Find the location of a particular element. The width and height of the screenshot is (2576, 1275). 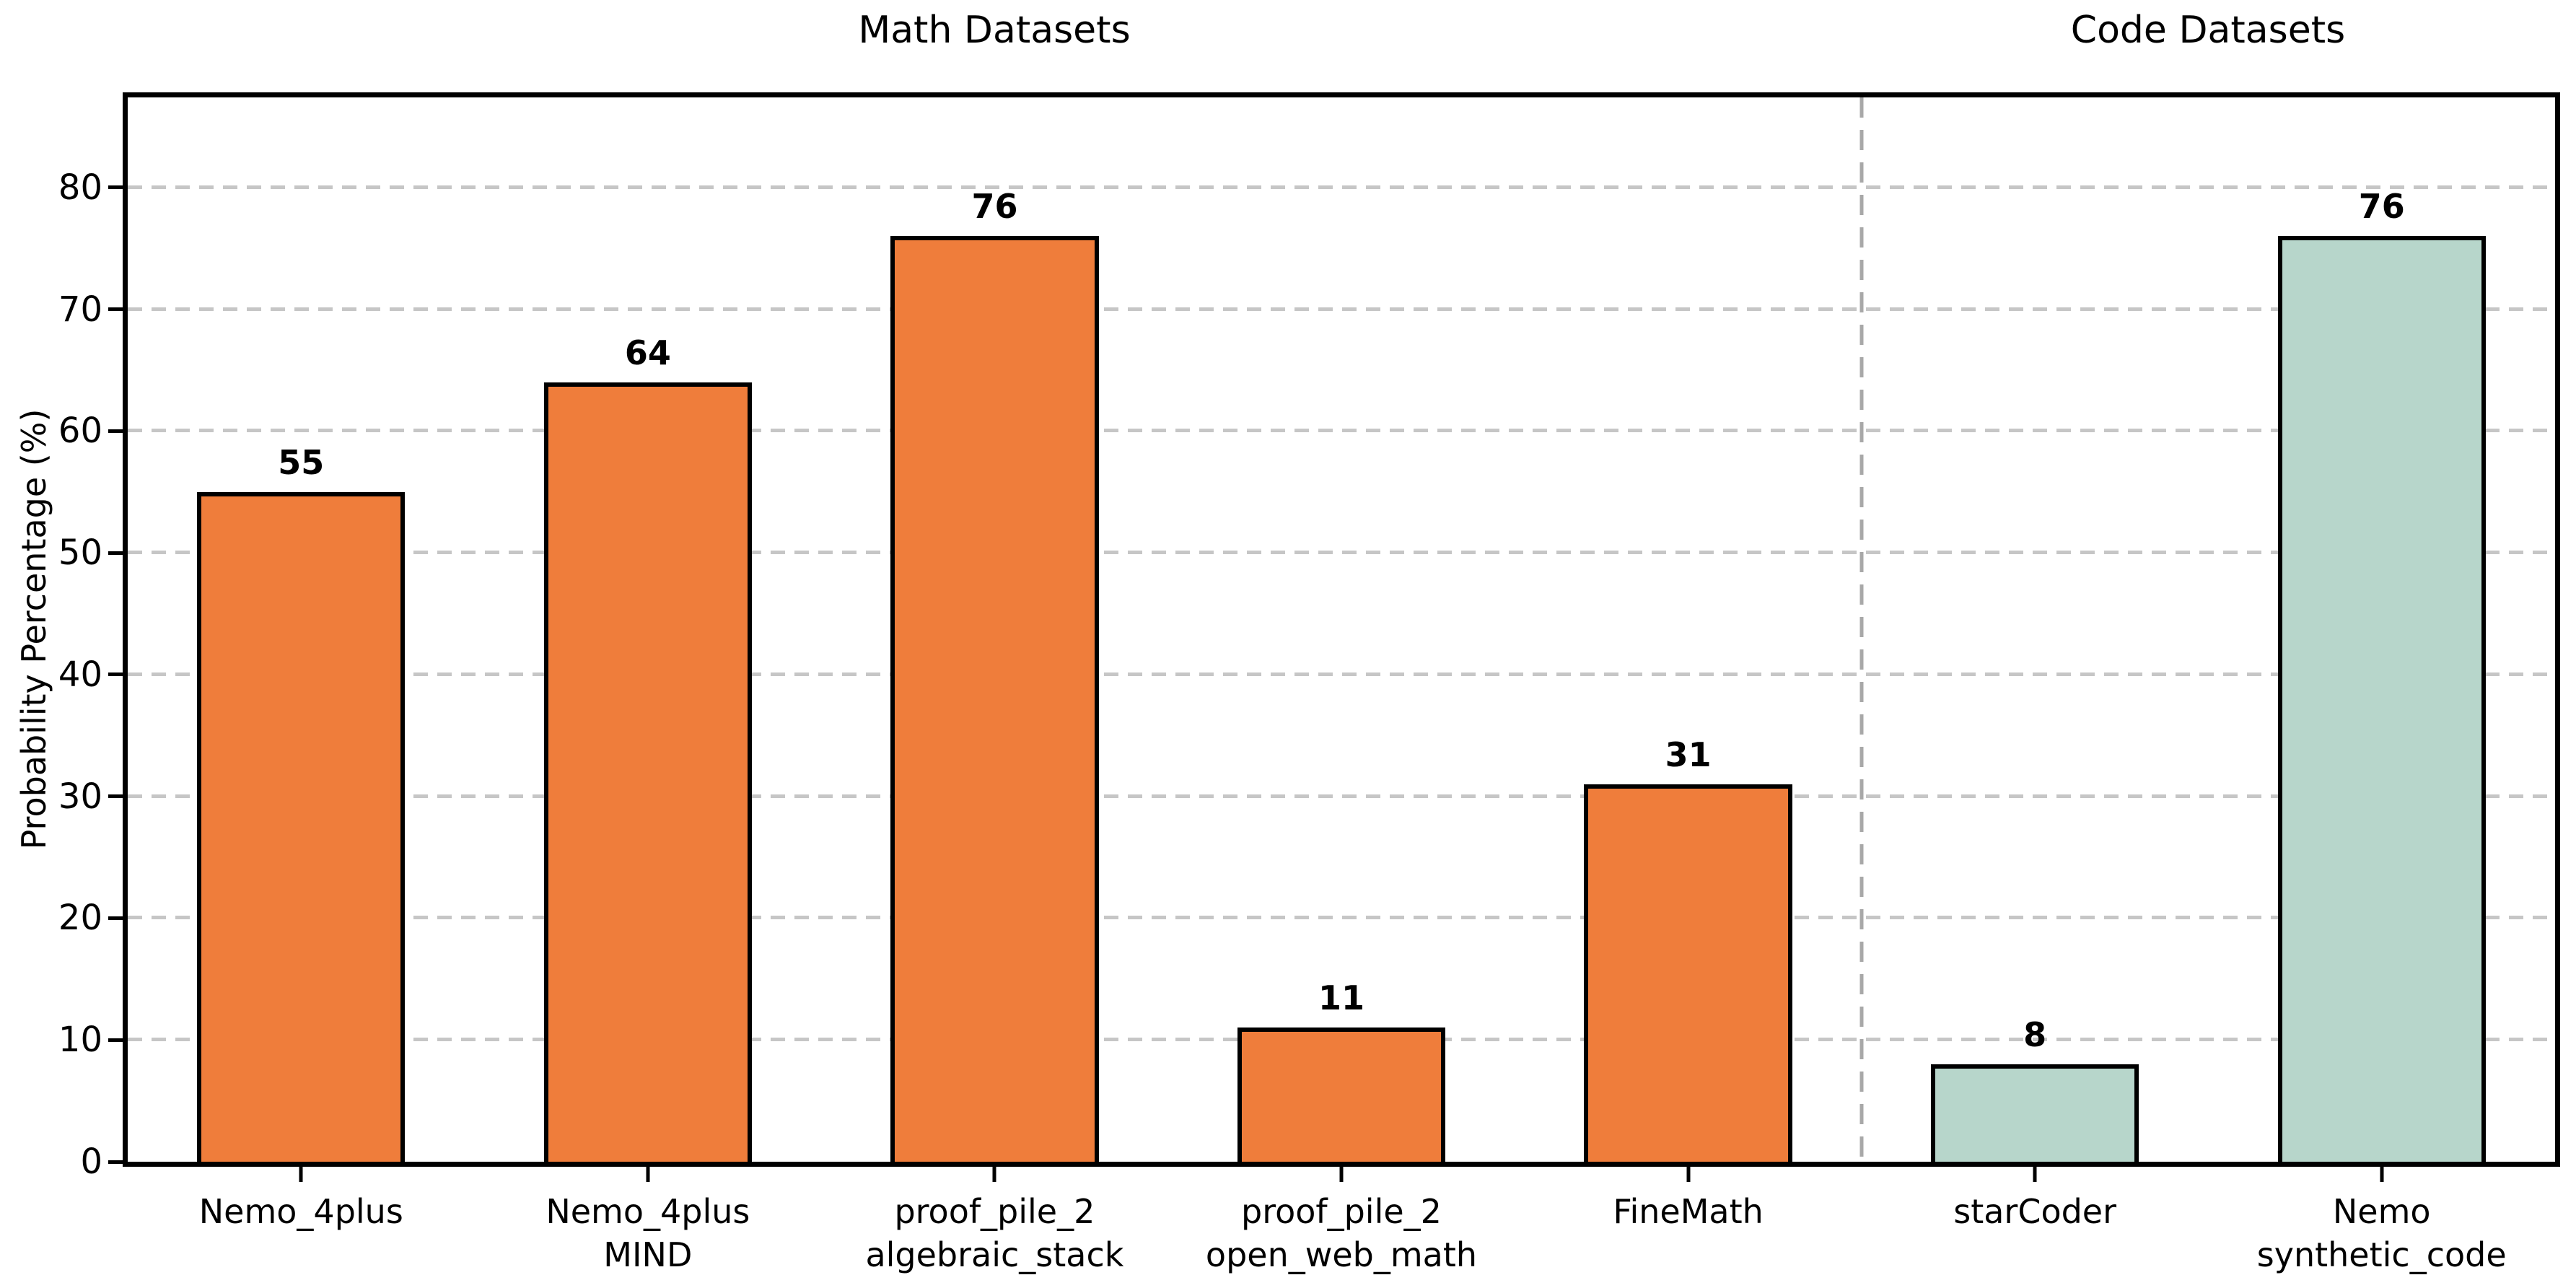

bar-value-label-3: 76 is located at coordinates (994, 207).